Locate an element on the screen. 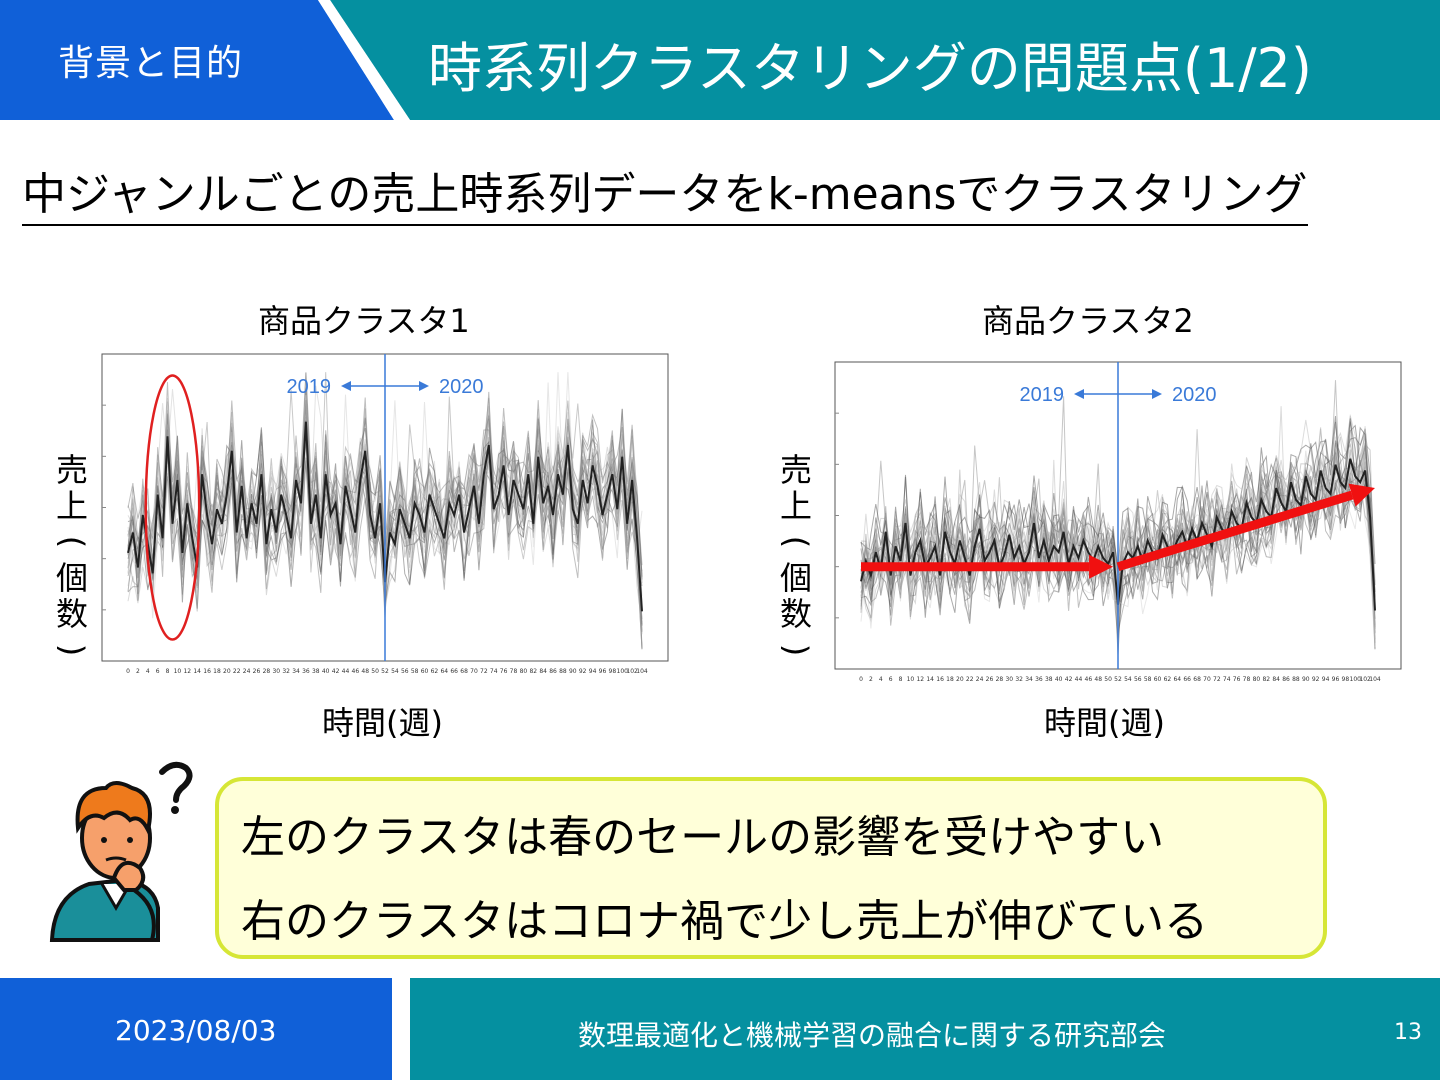  year-label-2019: 2019 is located at coordinates (309, 387).